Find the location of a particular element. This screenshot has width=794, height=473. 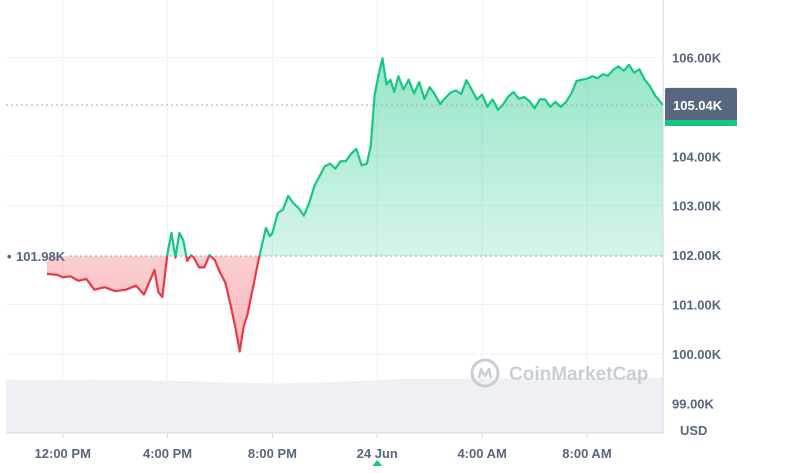

price-tag-stripe is located at coordinates (701, 122).